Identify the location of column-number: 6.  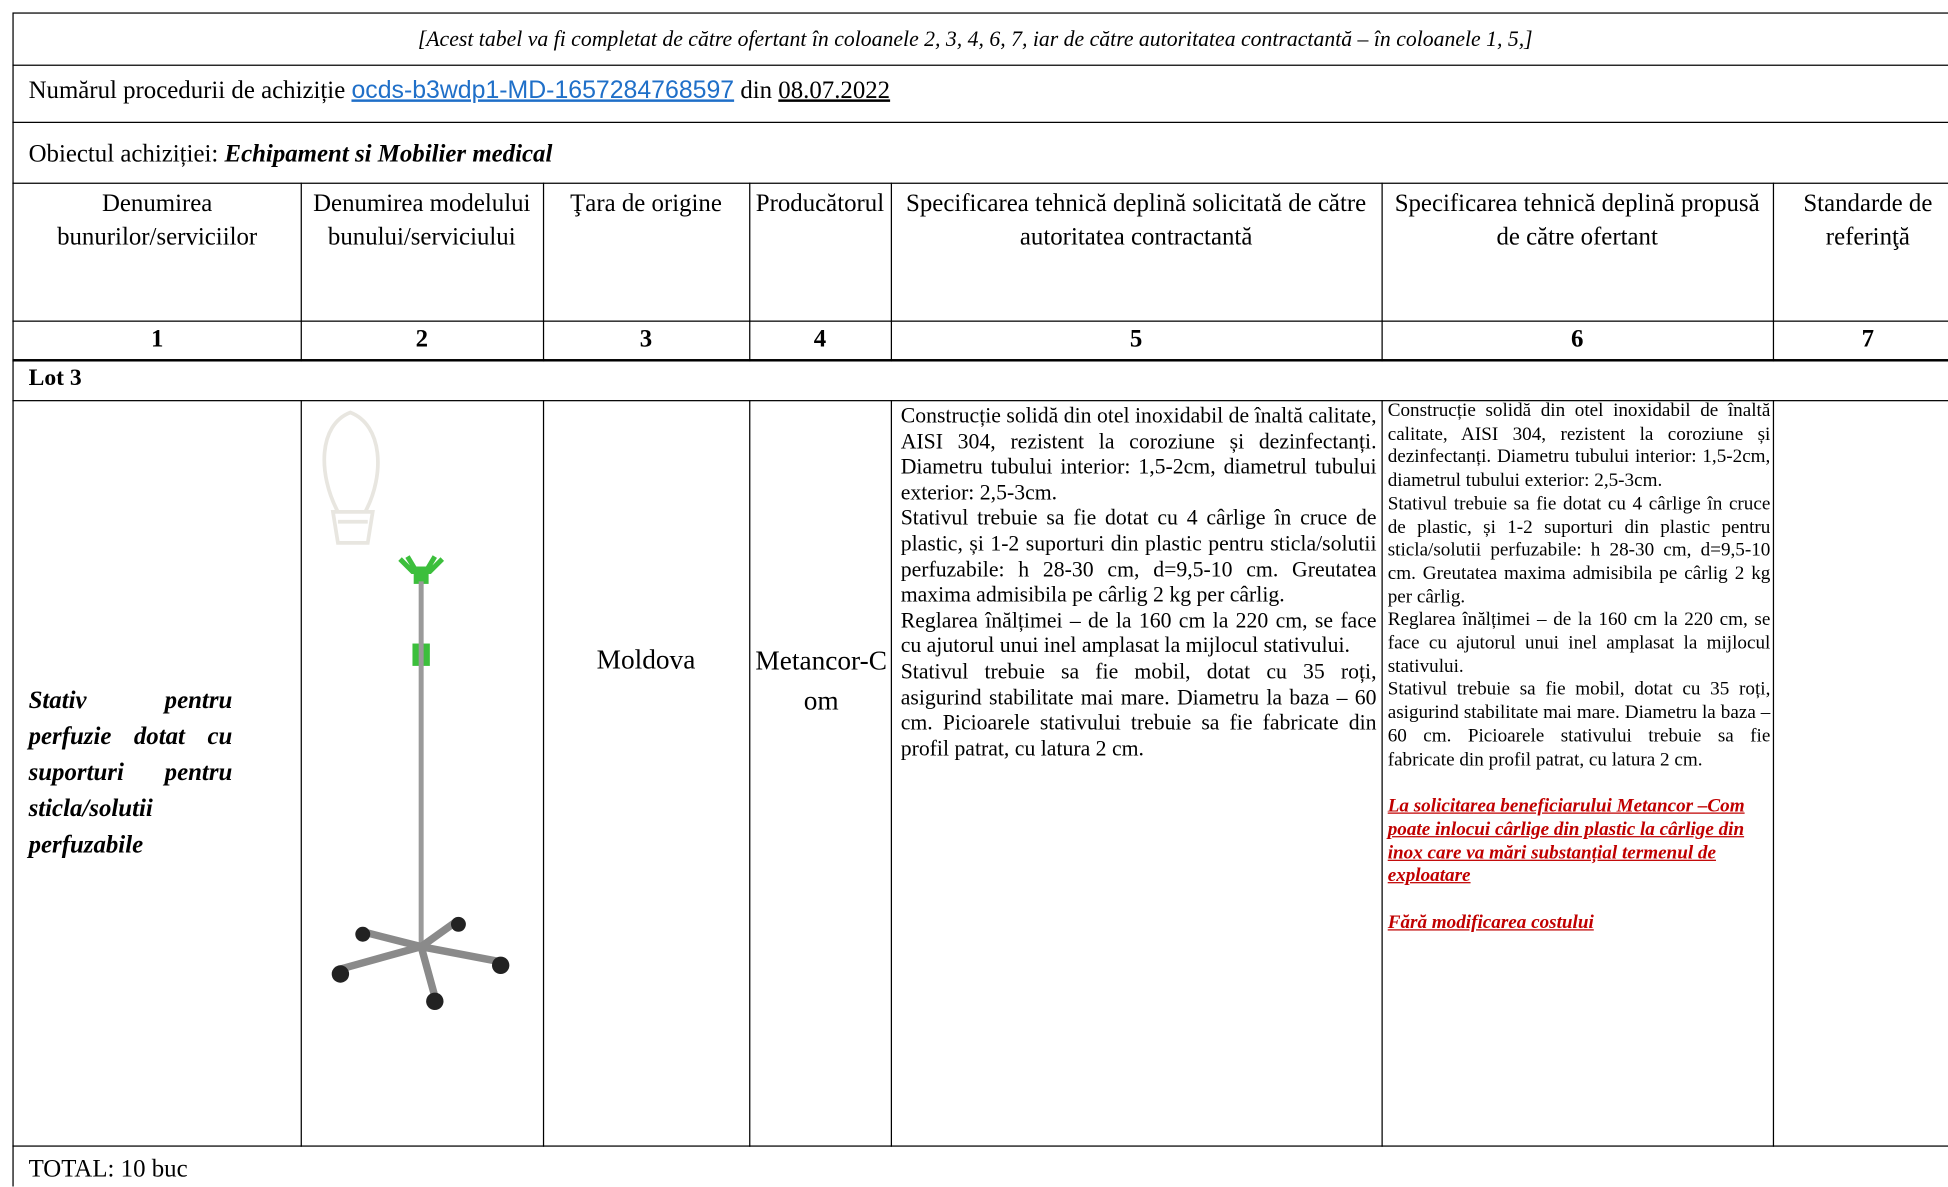
(1577, 339).